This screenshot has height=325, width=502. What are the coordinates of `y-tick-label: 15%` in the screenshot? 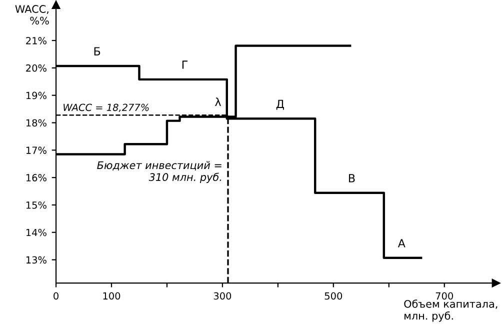 It's located at (36, 205).